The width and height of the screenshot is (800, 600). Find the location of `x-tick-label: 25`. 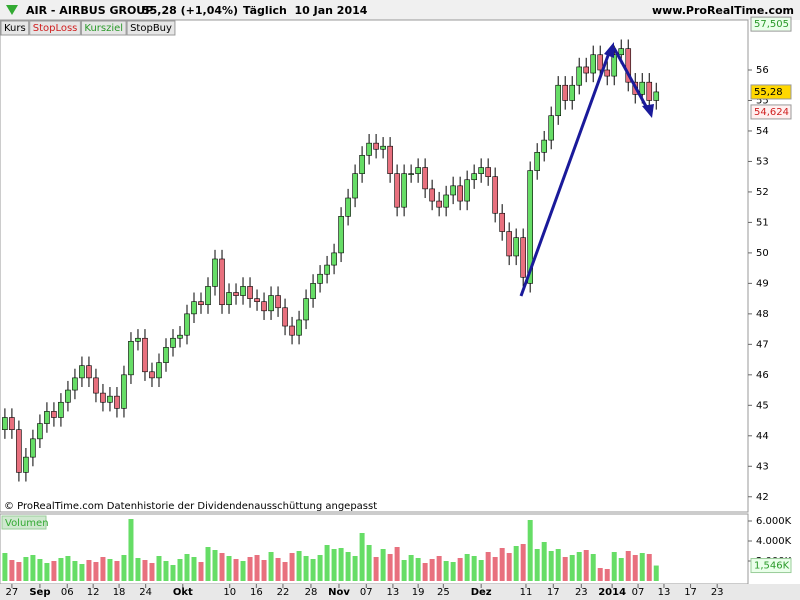

x-tick-label: 25 is located at coordinates (443, 592).